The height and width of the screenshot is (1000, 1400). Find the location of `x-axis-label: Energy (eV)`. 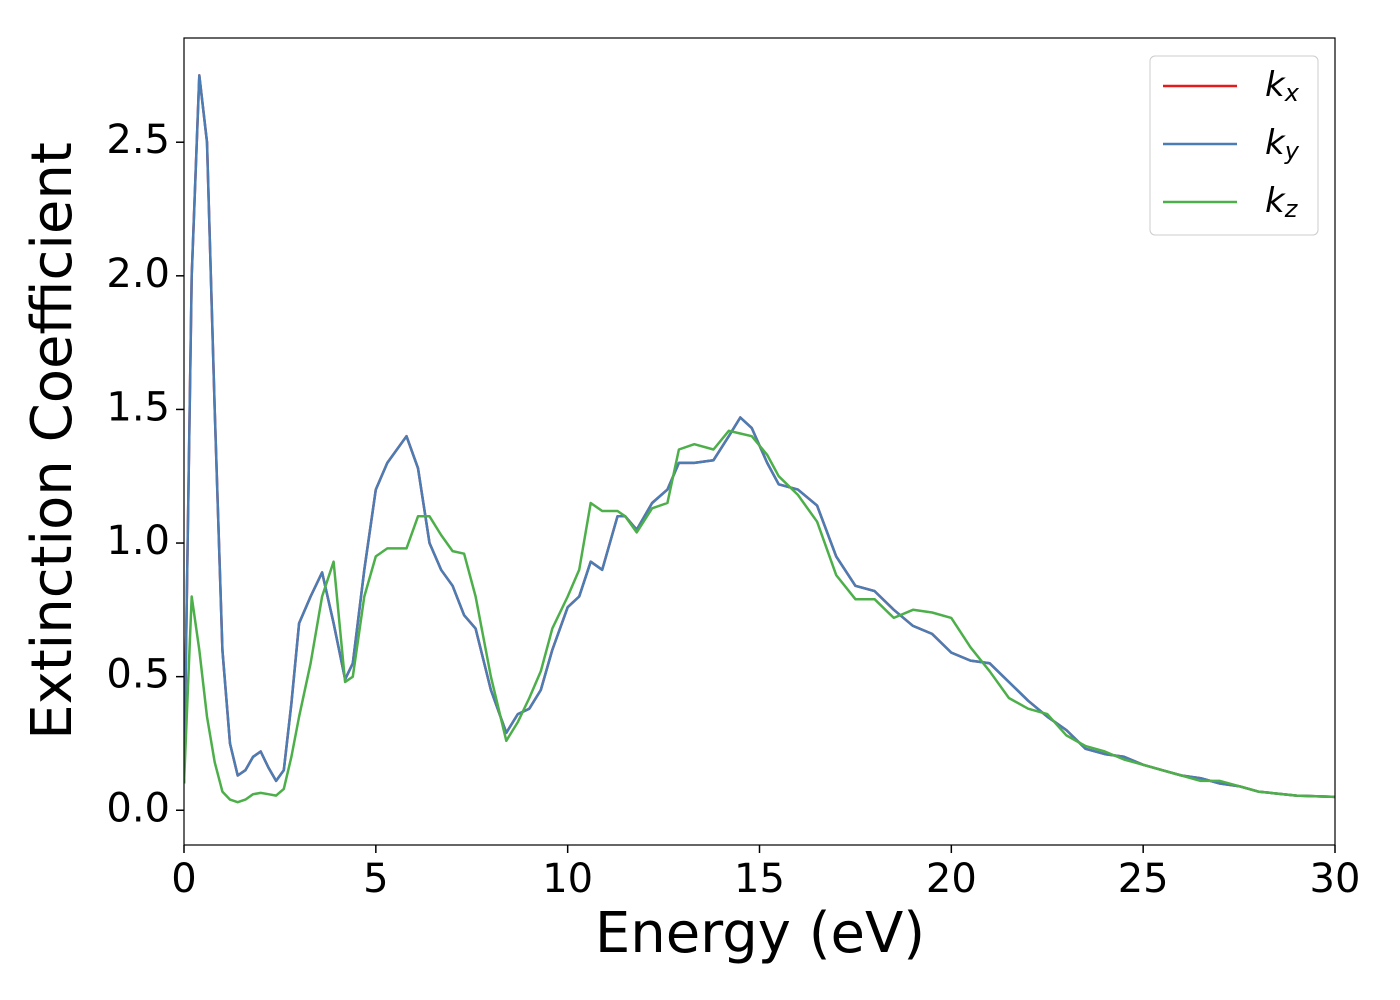

x-axis-label: Energy (eV) is located at coordinates (760, 933).